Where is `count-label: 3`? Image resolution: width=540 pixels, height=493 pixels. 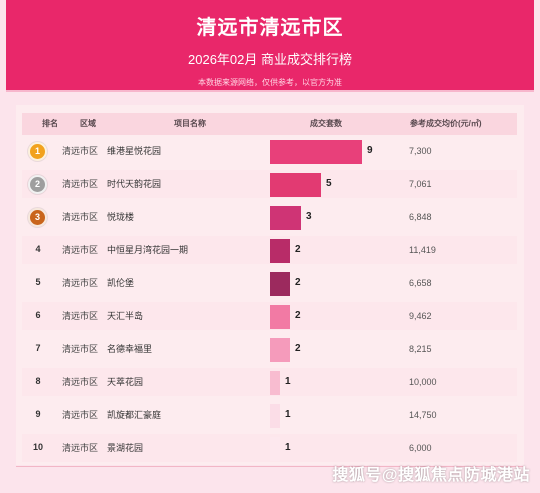 count-label: 3 is located at coordinates (309, 216).